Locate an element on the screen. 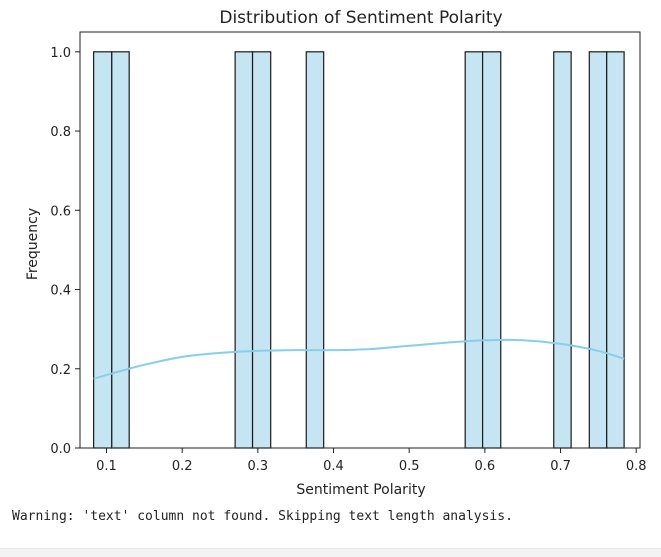 The height and width of the screenshot is (557, 661). y-tick-label: 0.0 is located at coordinates (60, 449).